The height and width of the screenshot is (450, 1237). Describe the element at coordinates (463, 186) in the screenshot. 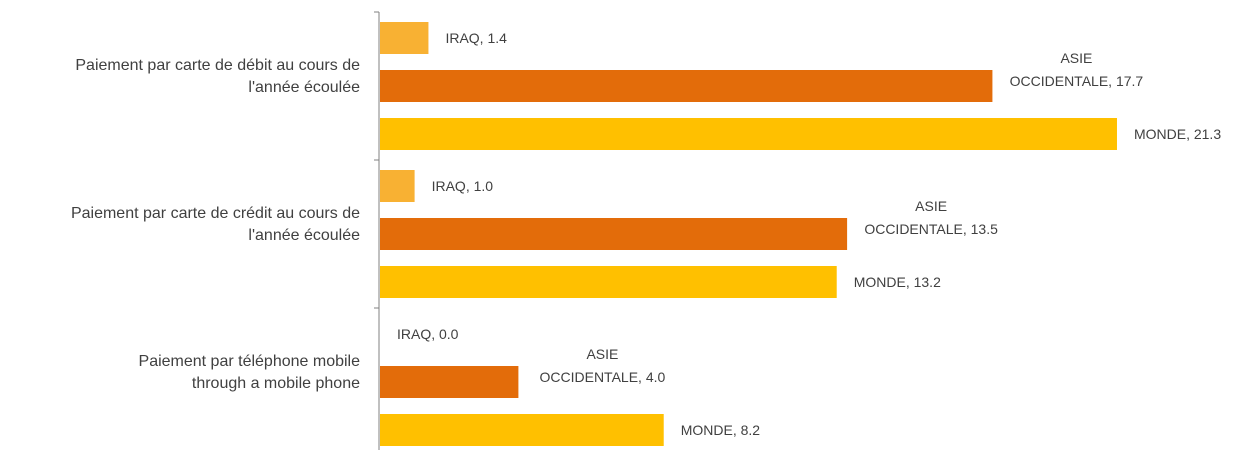

I see `data-label: IRAQ, 1.0` at that location.